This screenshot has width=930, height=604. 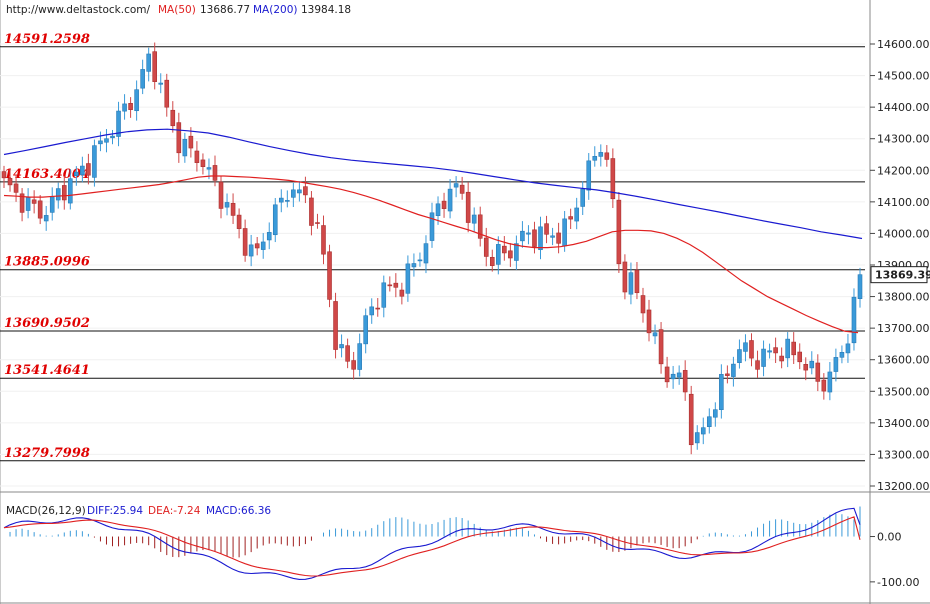 I want to click on last-price-label: 13869.39, so click(x=902, y=275).